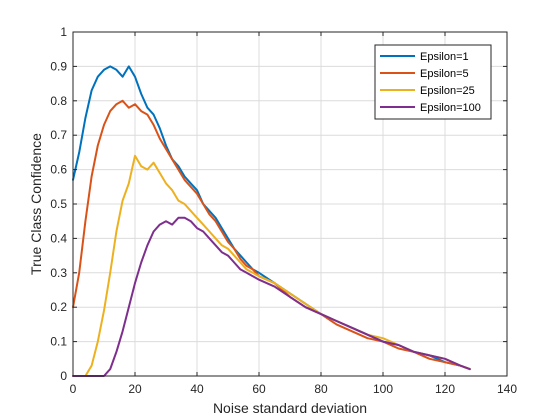 This screenshot has height=420, width=560. I want to click on y-tick-label: 0.5, so click(58, 204).